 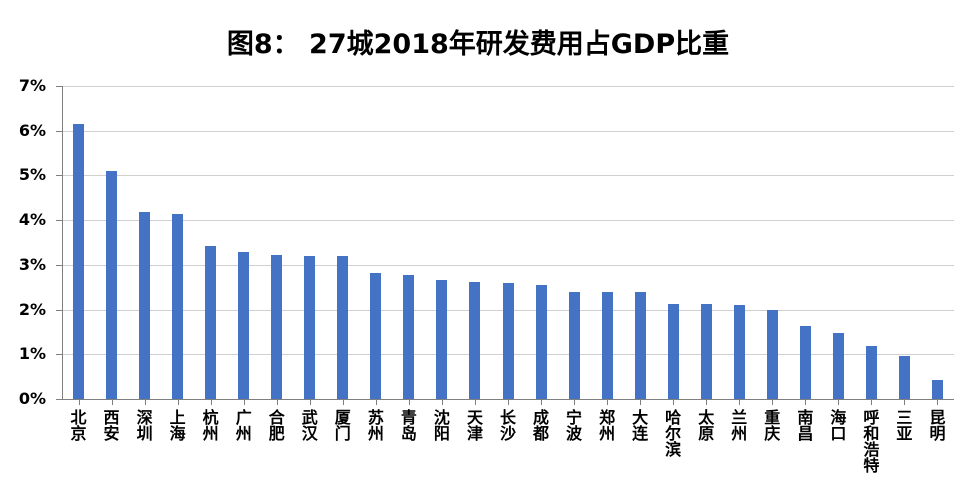 What do you see at coordinates (937, 425) in the screenshot?
I see `x-tick-label: 昆明` at bounding box center [937, 425].